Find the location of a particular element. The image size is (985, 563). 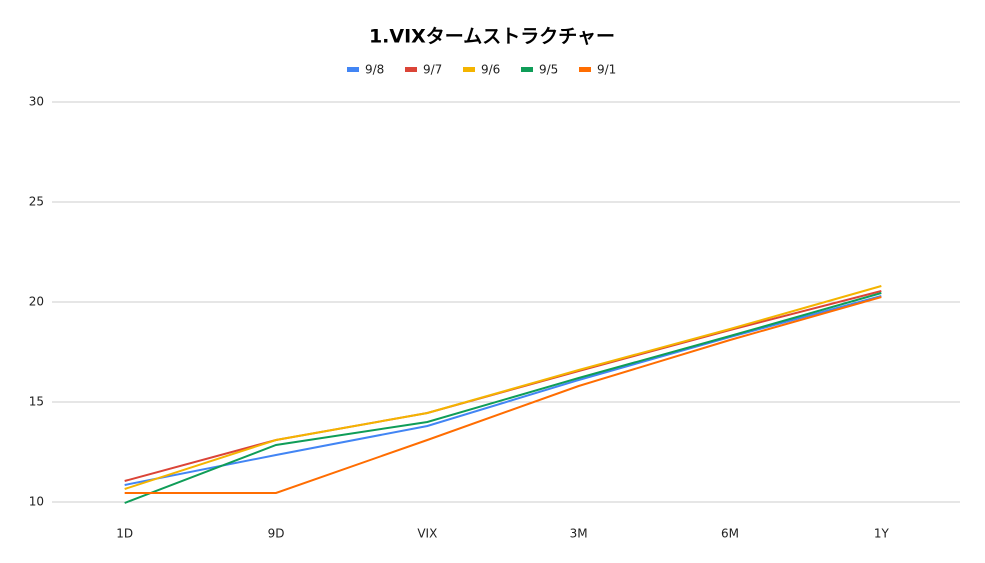

x-tick-label: 1D is located at coordinates (124, 534).